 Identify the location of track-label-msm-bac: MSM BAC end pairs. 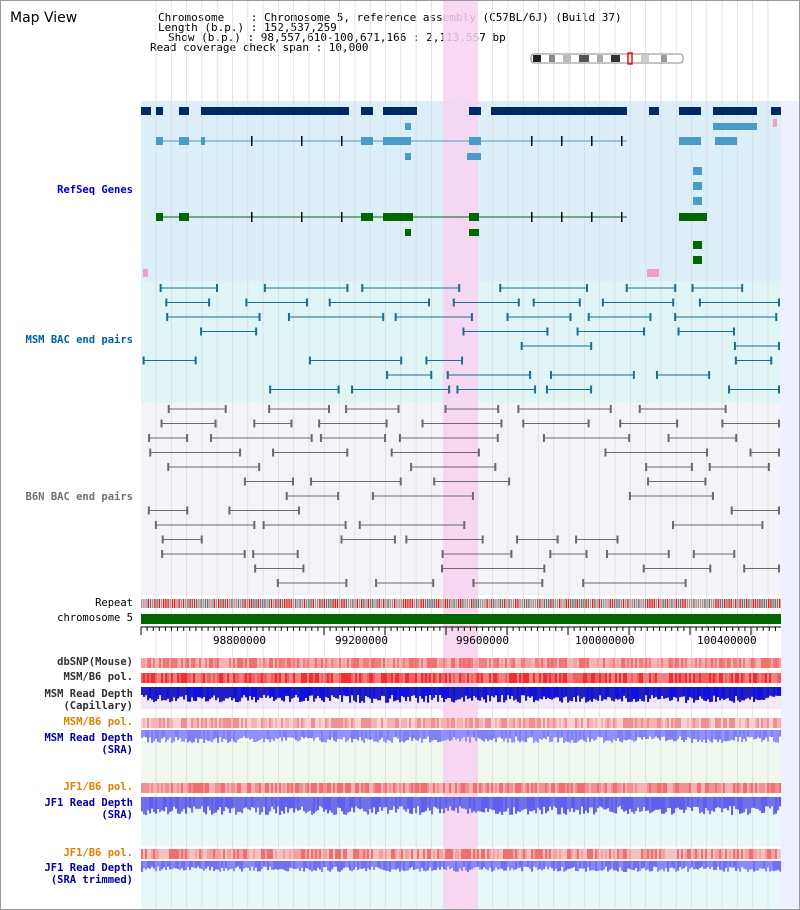
(79, 340).